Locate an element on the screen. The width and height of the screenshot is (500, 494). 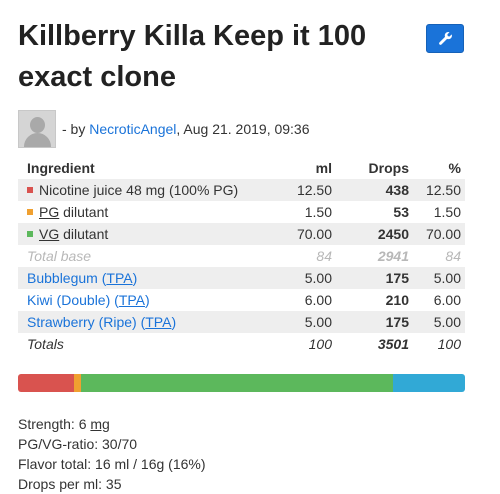
pg-swatch is located at coordinates (30, 212).